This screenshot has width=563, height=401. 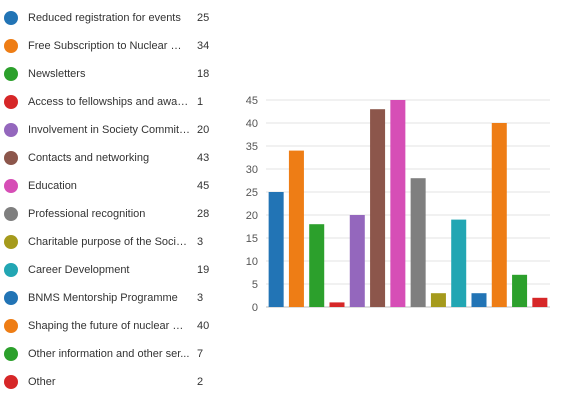 What do you see at coordinates (203, 74) in the screenshot?
I see `legend-count: 18` at bounding box center [203, 74].